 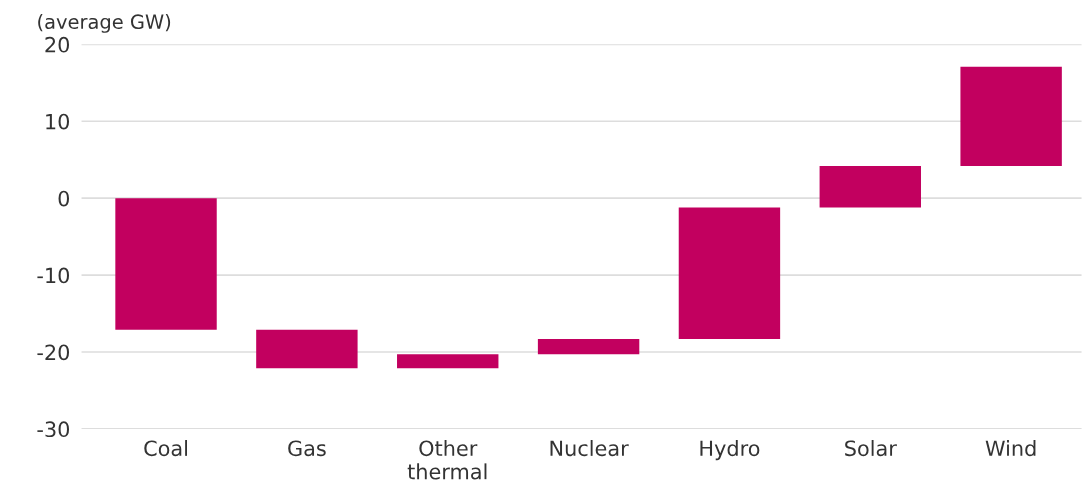 What do you see at coordinates (447, 460) in the screenshot?
I see `x-tick-label: Other thermal` at bounding box center [447, 460].